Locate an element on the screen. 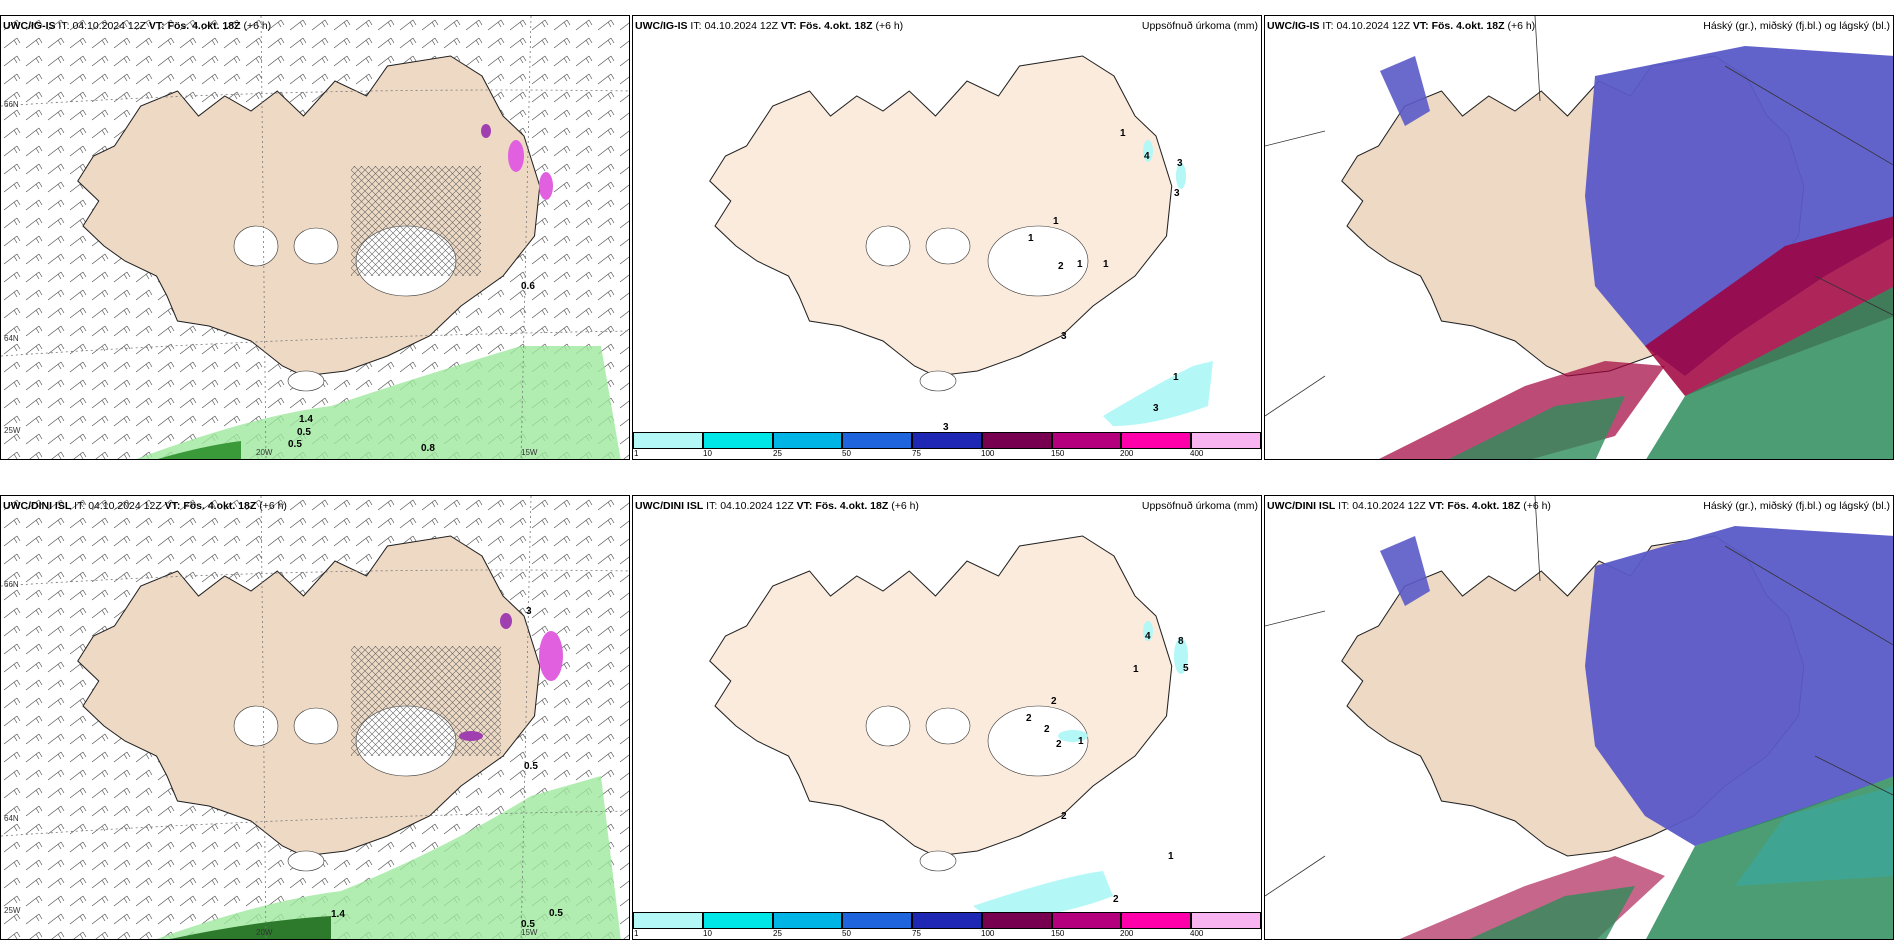 Image resolution: width=1900 pixels, height=950 pixels. precip-value: 0.6 is located at coordinates (528, 286).